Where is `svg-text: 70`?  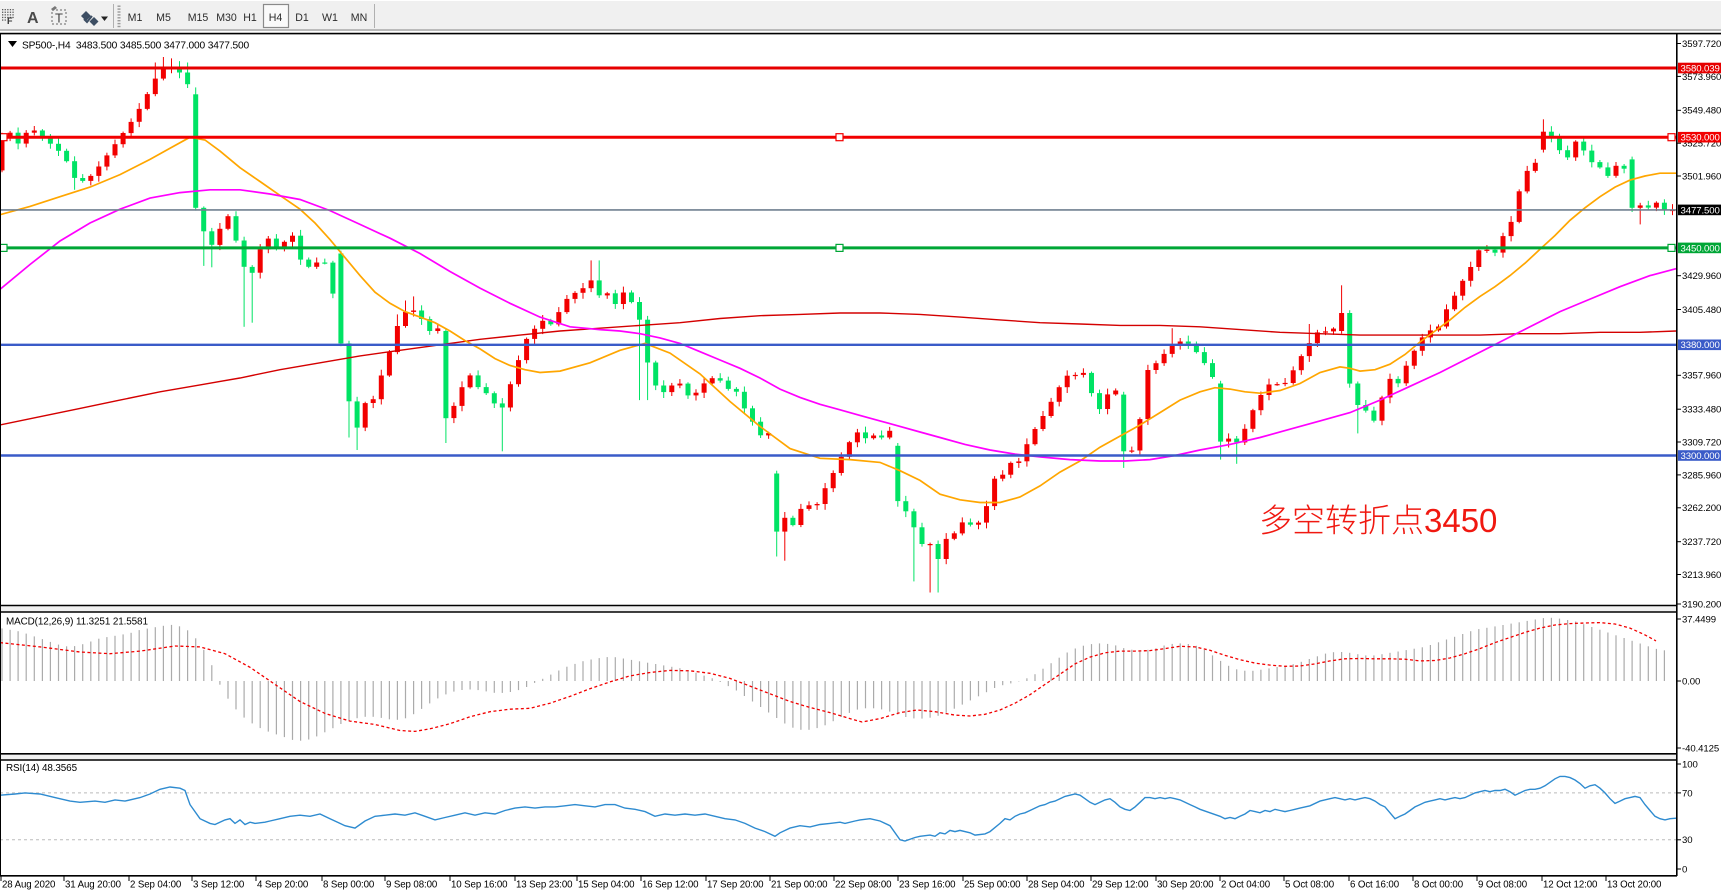 svg-text: 70 is located at coordinates (1687, 793).